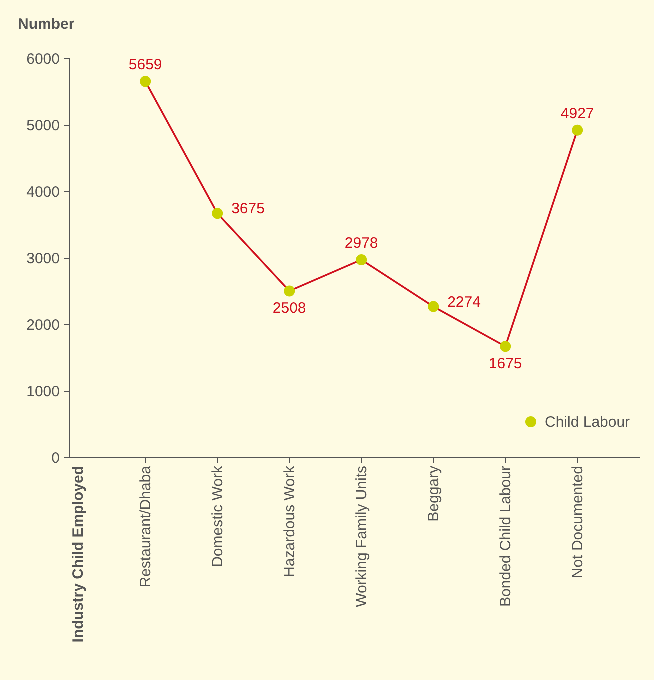  I want to click on x-tick-label: Working Family Units, so click(362, 537).